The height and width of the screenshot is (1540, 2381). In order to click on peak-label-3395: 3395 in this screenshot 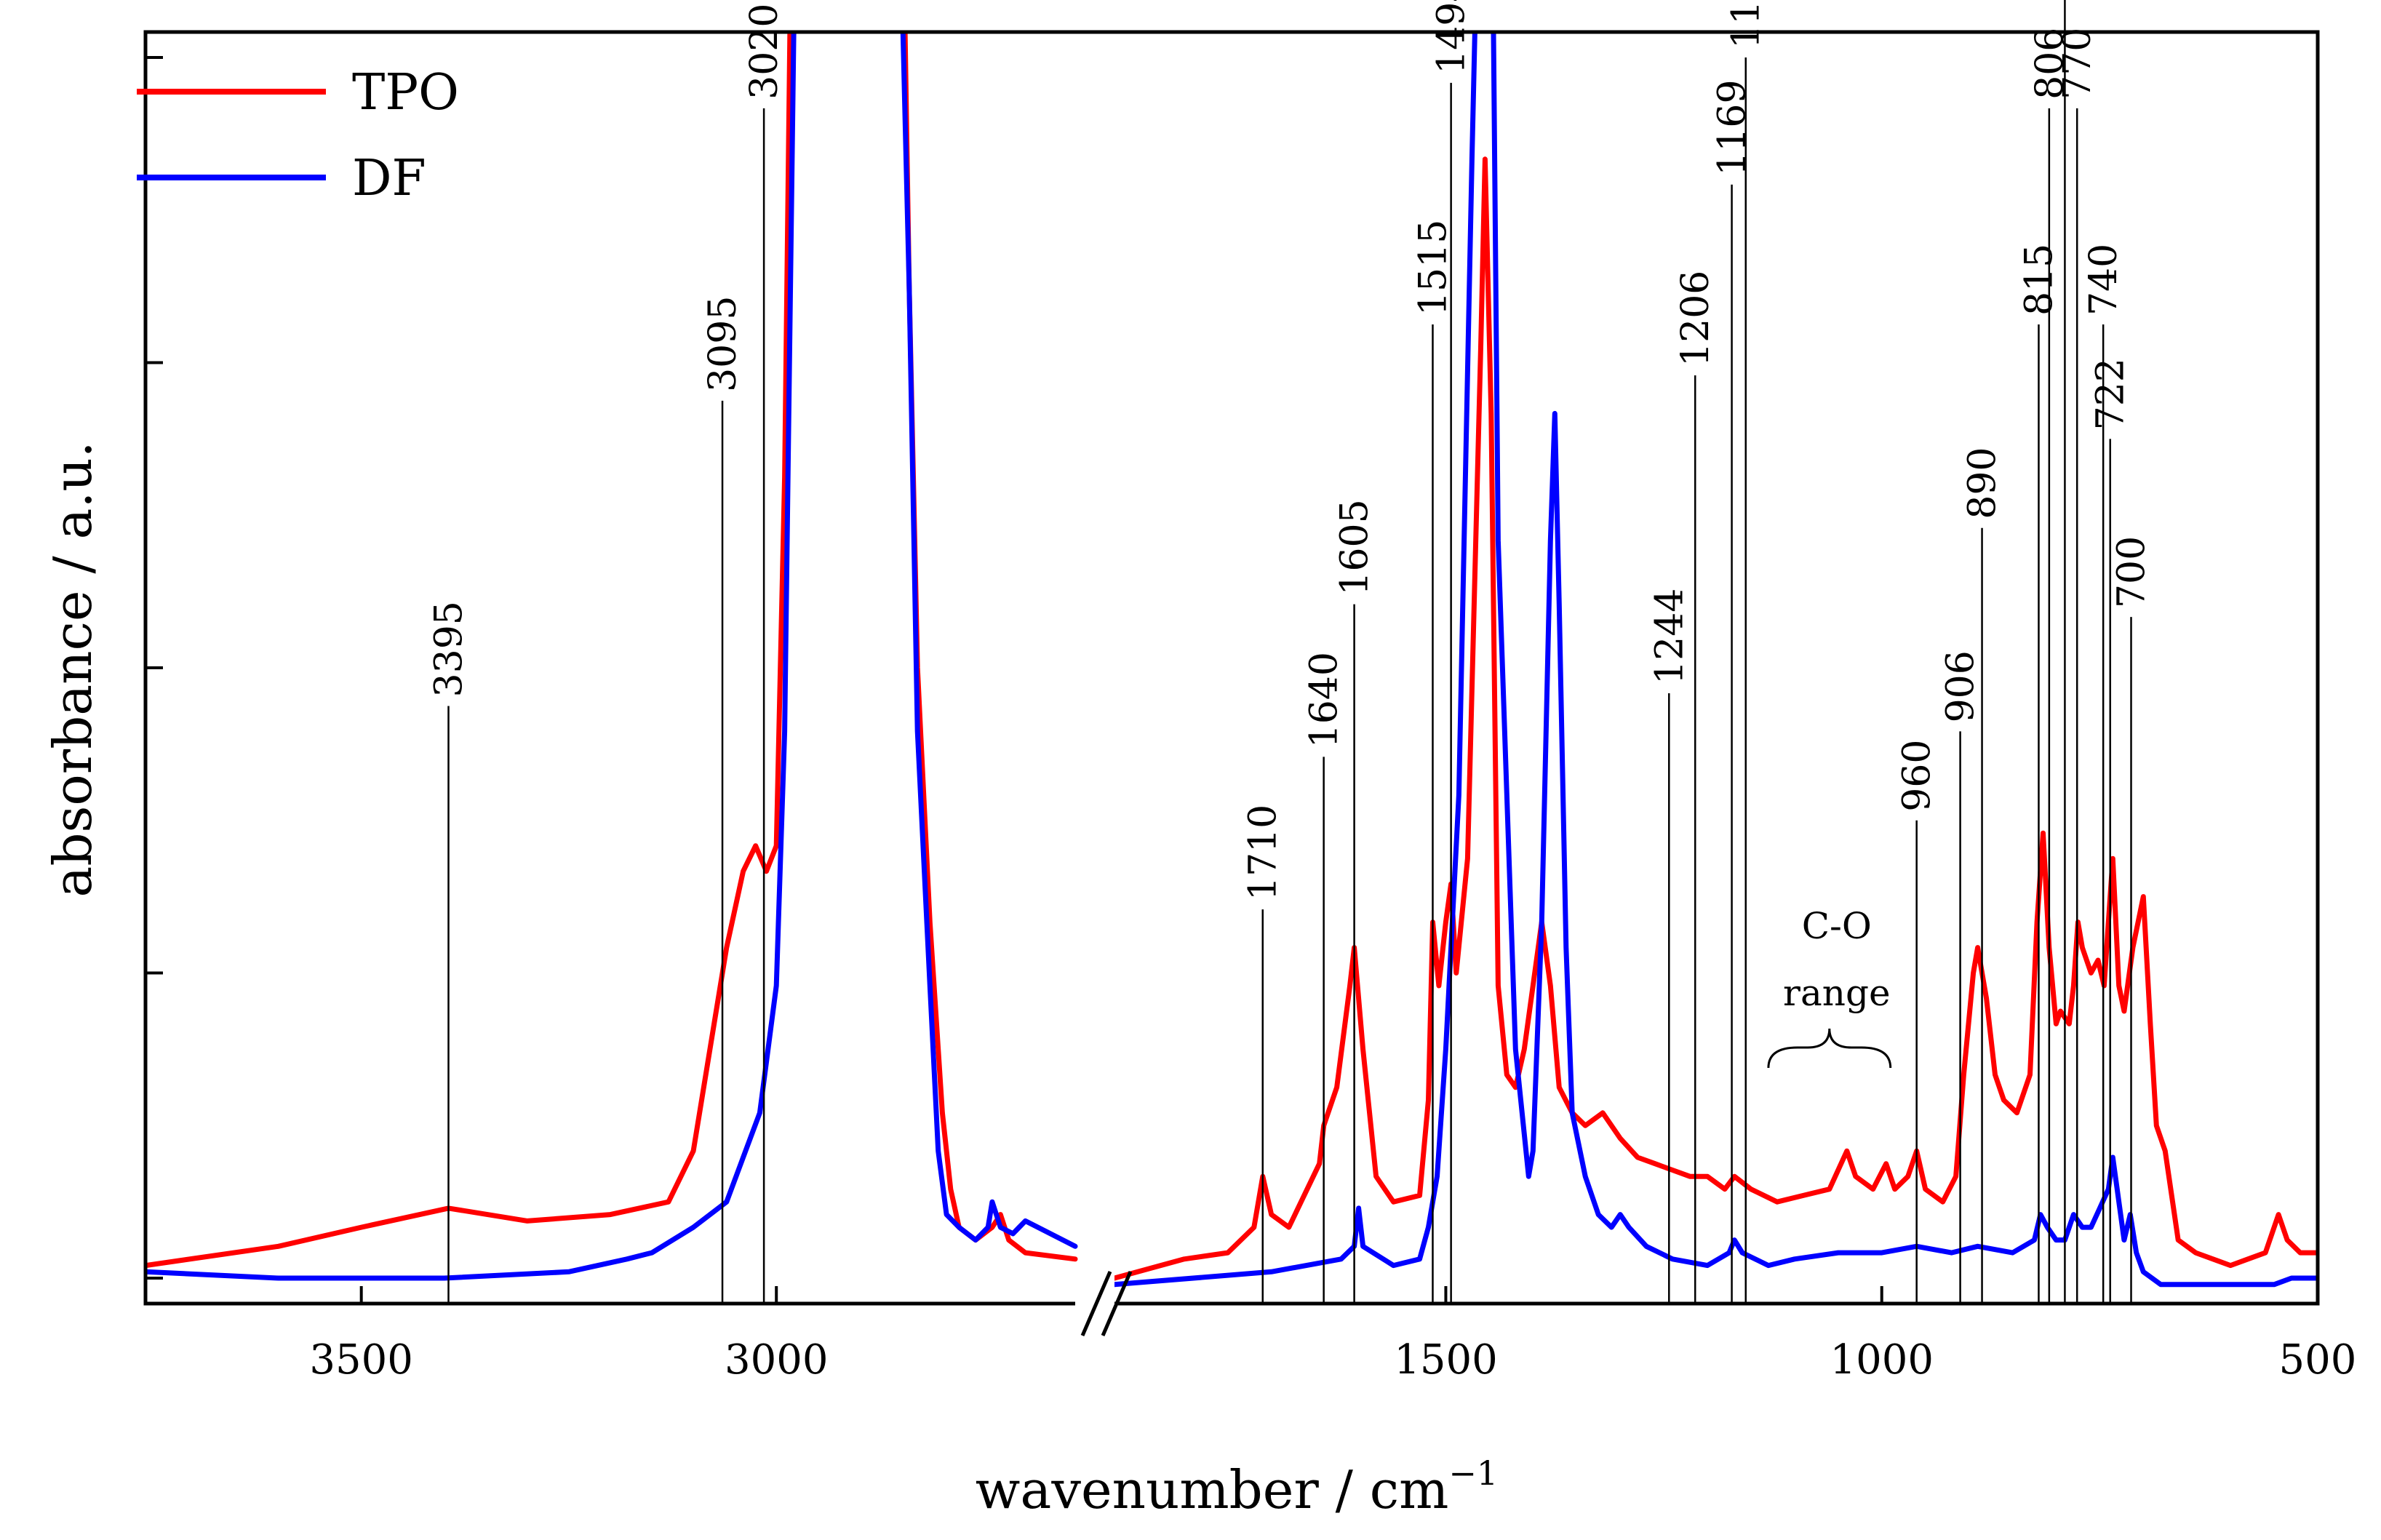, I will do `click(449, 649)`.